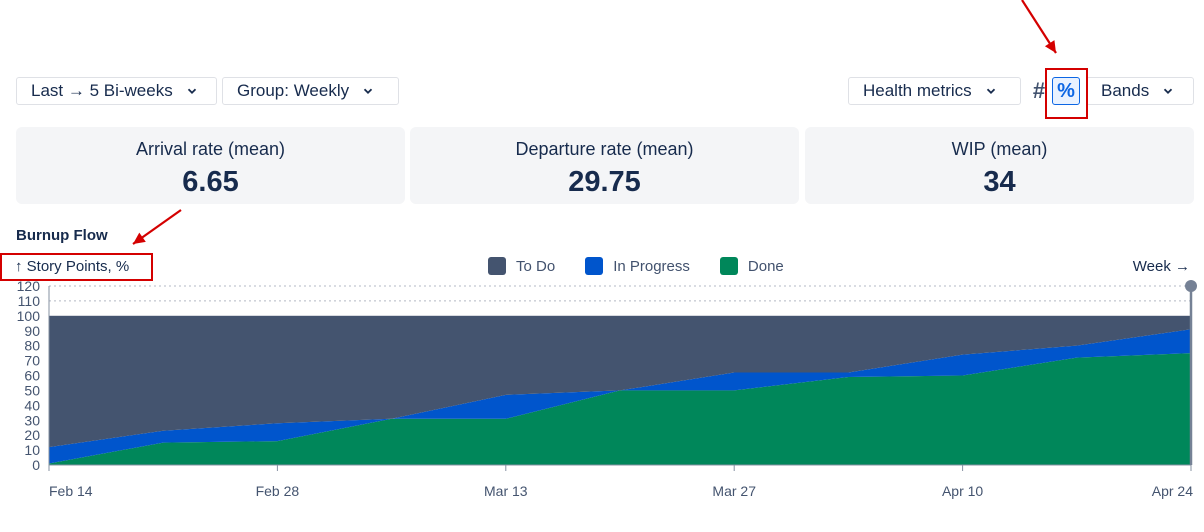  Describe the element at coordinates (32, 390) in the screenshot. I see `y-tick-label: 50` at that location.